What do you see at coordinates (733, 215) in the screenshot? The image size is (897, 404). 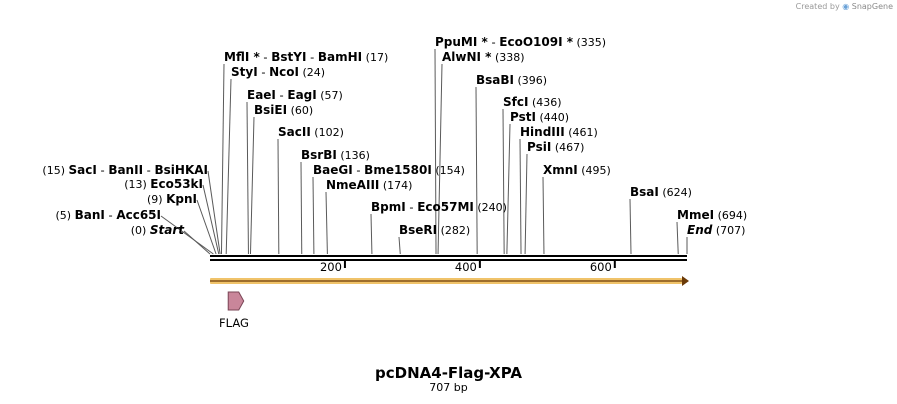 I see `site-position: (694)` at bounding box center [733, 215].